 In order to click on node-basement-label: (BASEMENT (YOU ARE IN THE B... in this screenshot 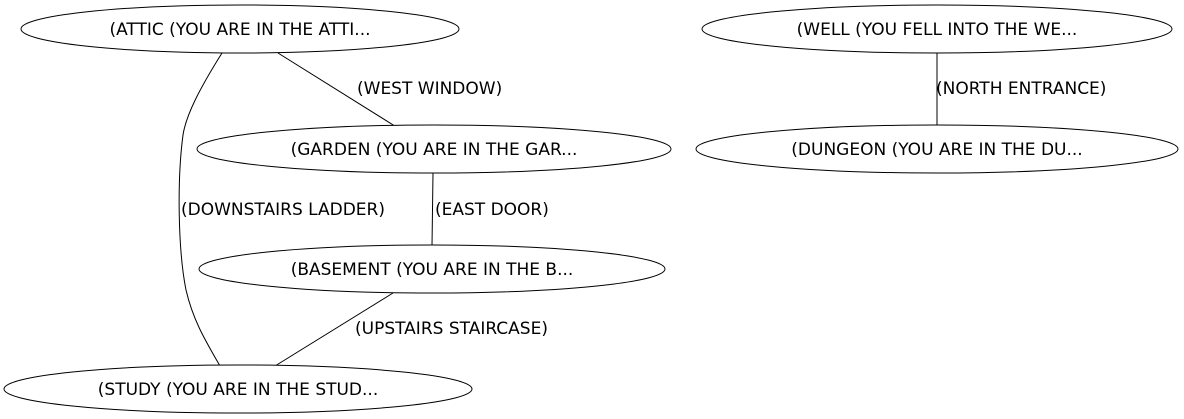, I will do `click(432, 270)`.